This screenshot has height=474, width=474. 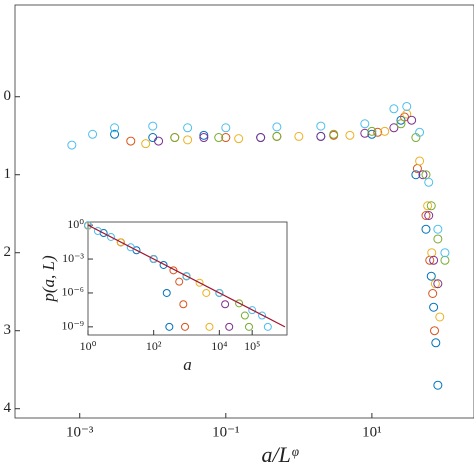 I want to click on x-tick-label: 10², so click(x=154, y=346).